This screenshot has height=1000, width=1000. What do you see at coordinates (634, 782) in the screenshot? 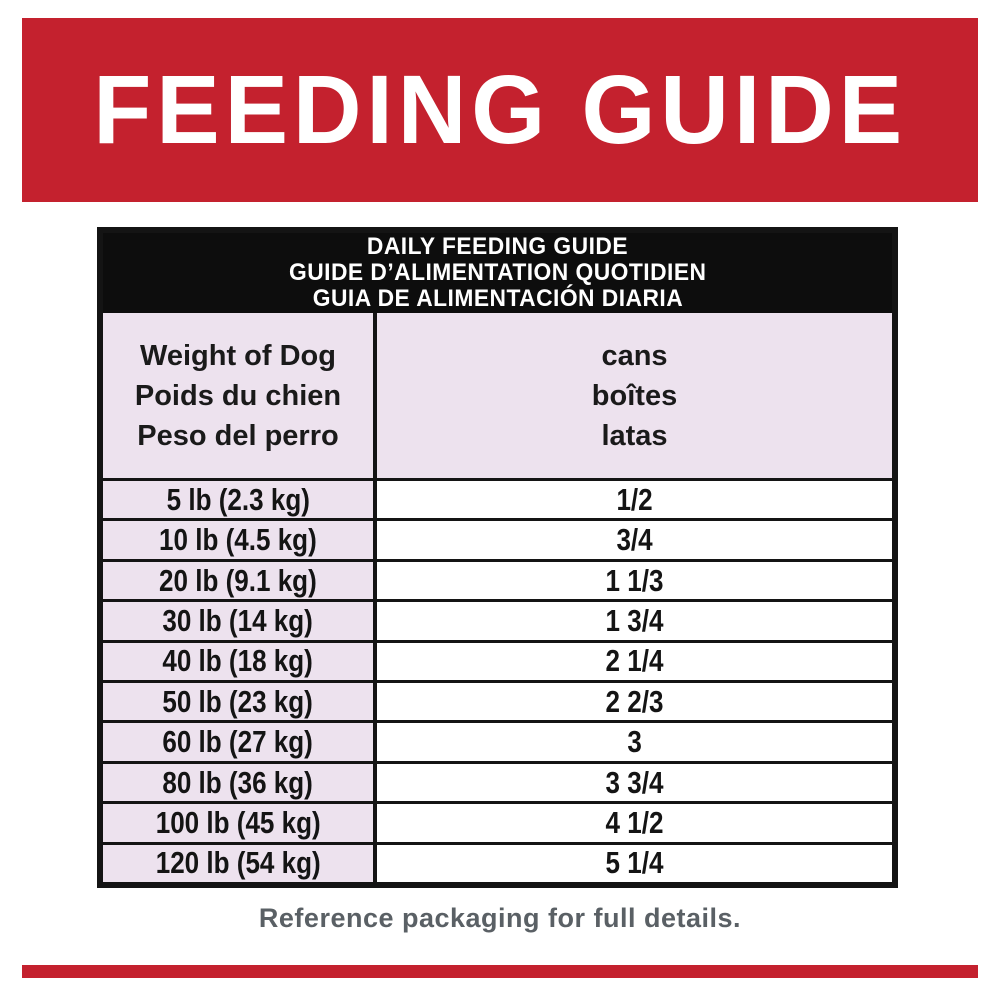
I see `amount-cell: 3 3/4` at bounding box center [634, 782].